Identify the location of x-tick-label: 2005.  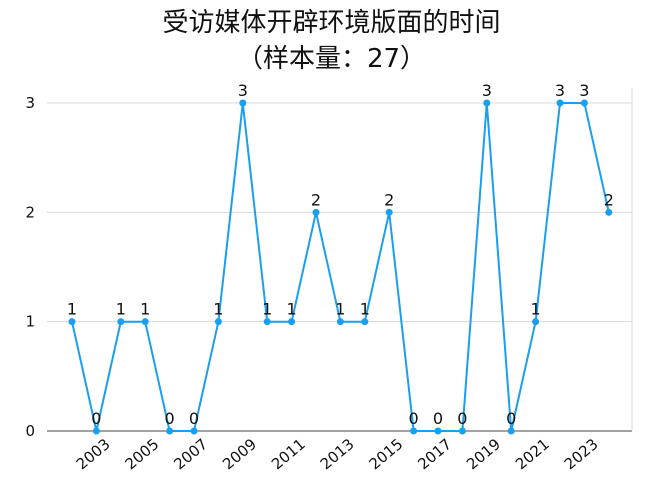
(142, 454).